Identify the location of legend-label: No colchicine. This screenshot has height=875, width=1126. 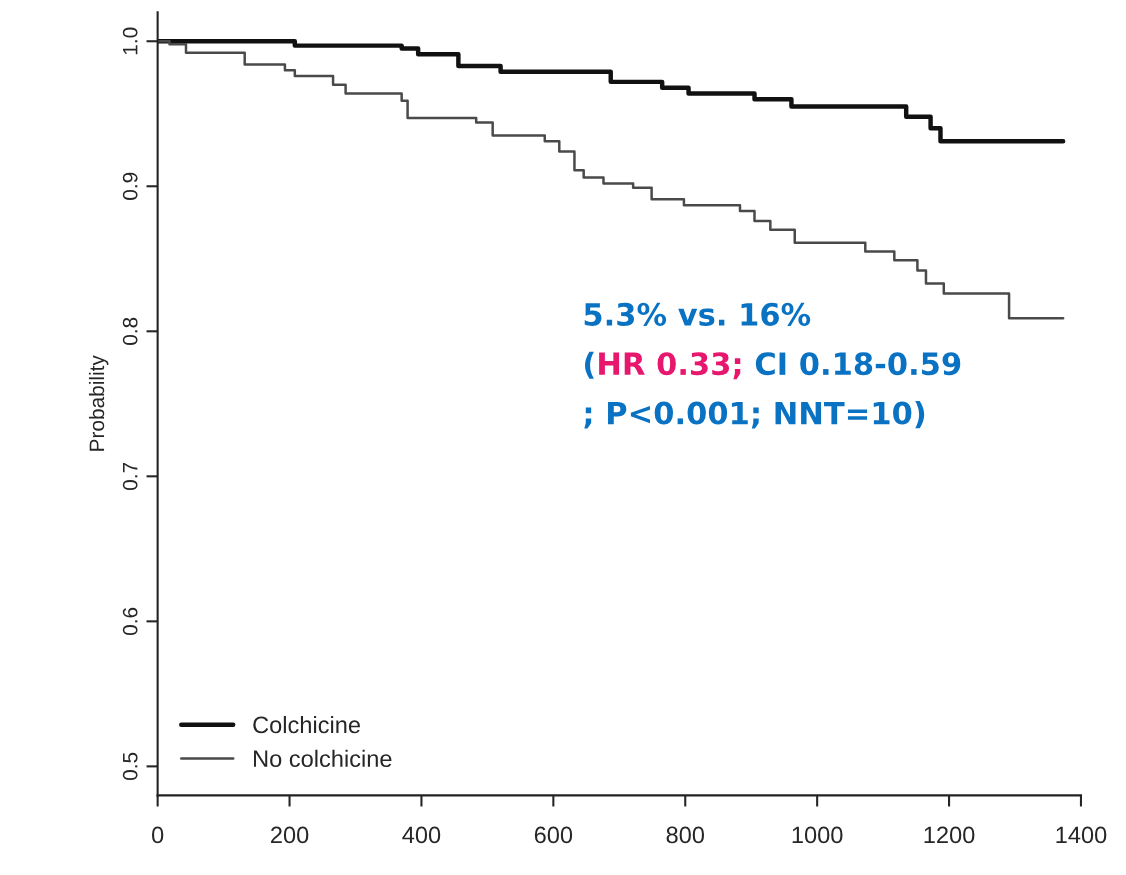
(323, 758).